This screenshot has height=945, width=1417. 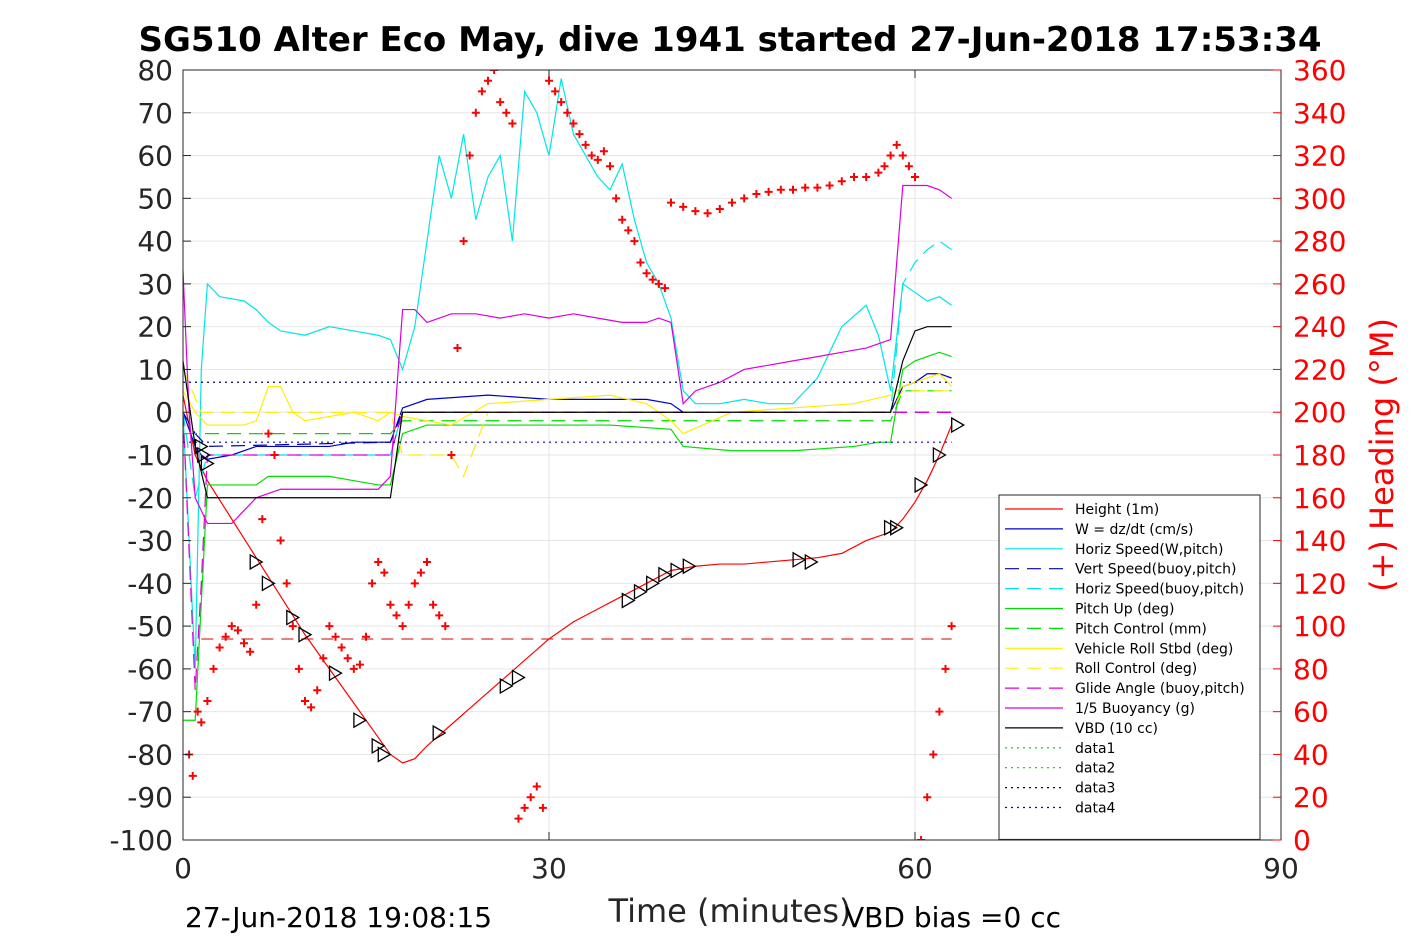 I want to click on y-tick-label: 30, so click(x=155, y=284).